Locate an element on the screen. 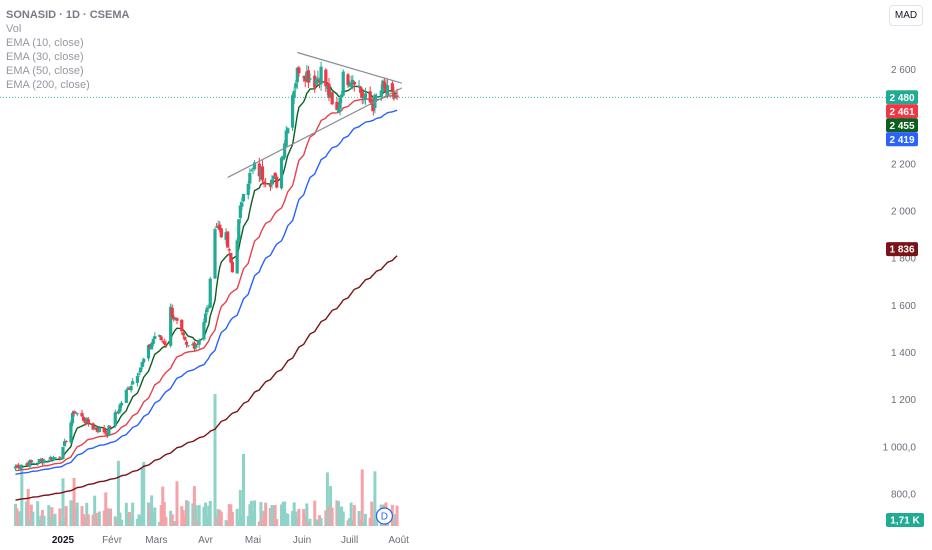 The height and width of the screenshot is (550, 932). dividend-marker-icon is located at coordinates (384, 516).